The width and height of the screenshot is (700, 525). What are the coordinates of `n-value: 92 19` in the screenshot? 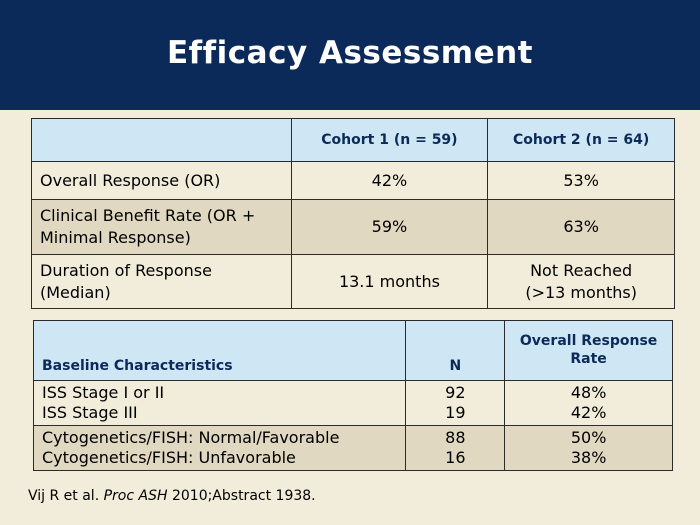 It's located at (455, 403).